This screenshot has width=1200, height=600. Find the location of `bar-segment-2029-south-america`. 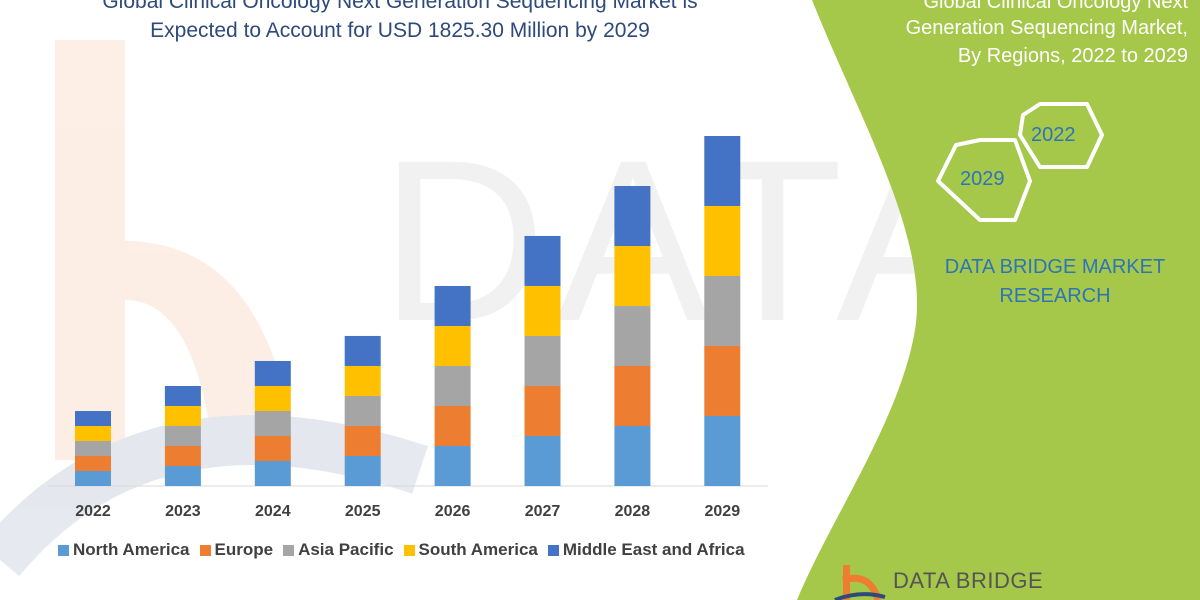

bar-segment-2029-south-america is located at coordinates (722, 241).